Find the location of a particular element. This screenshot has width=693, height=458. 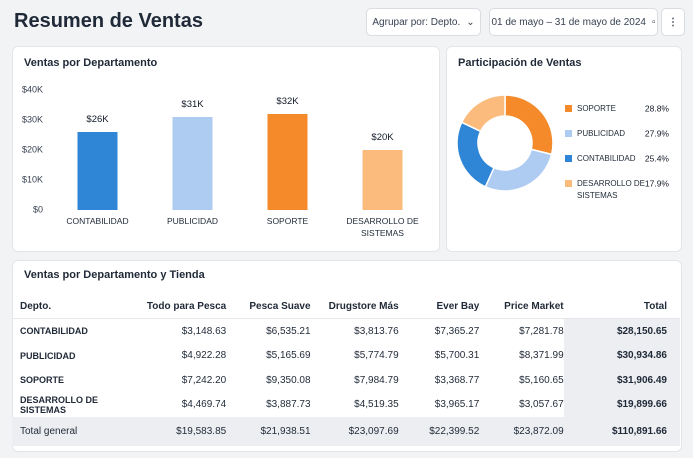

table-cell: $5,774.79 is located at coordinates (376, 356).